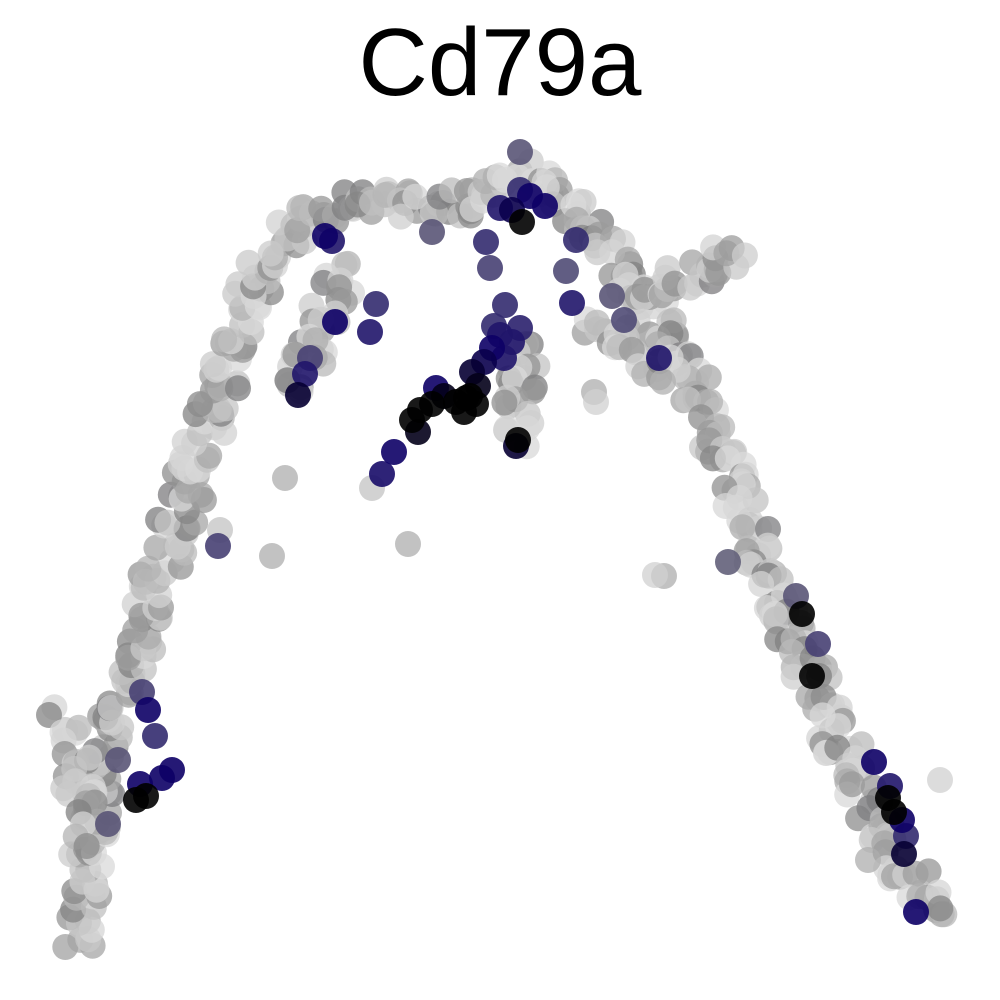 This screenshot has height=1000, width=1000. Describe the element at coordinates (500, 62) in the screenshot. I see `chart-title: Cd79a` at that location.